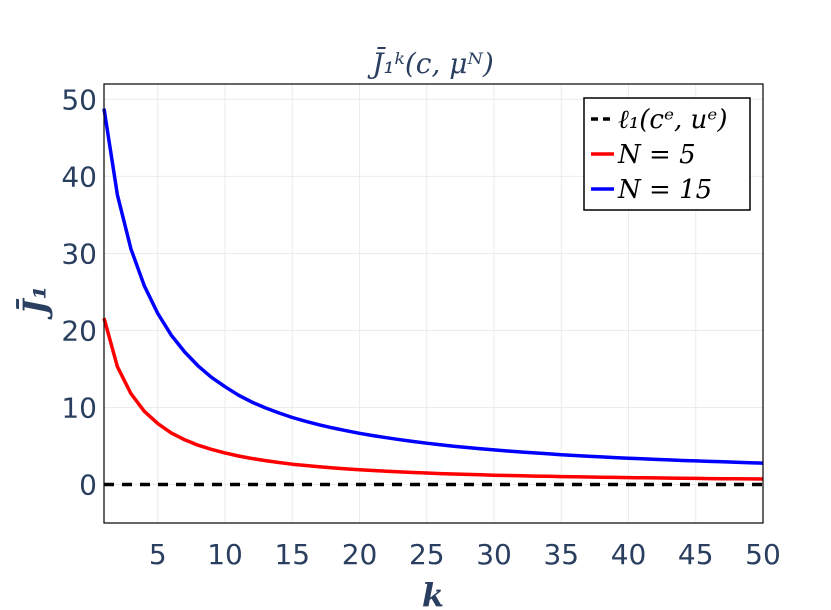 The height and width of the screenshot is (610, 831). I want to click on x-tick-label: 10, so click(225, 554).